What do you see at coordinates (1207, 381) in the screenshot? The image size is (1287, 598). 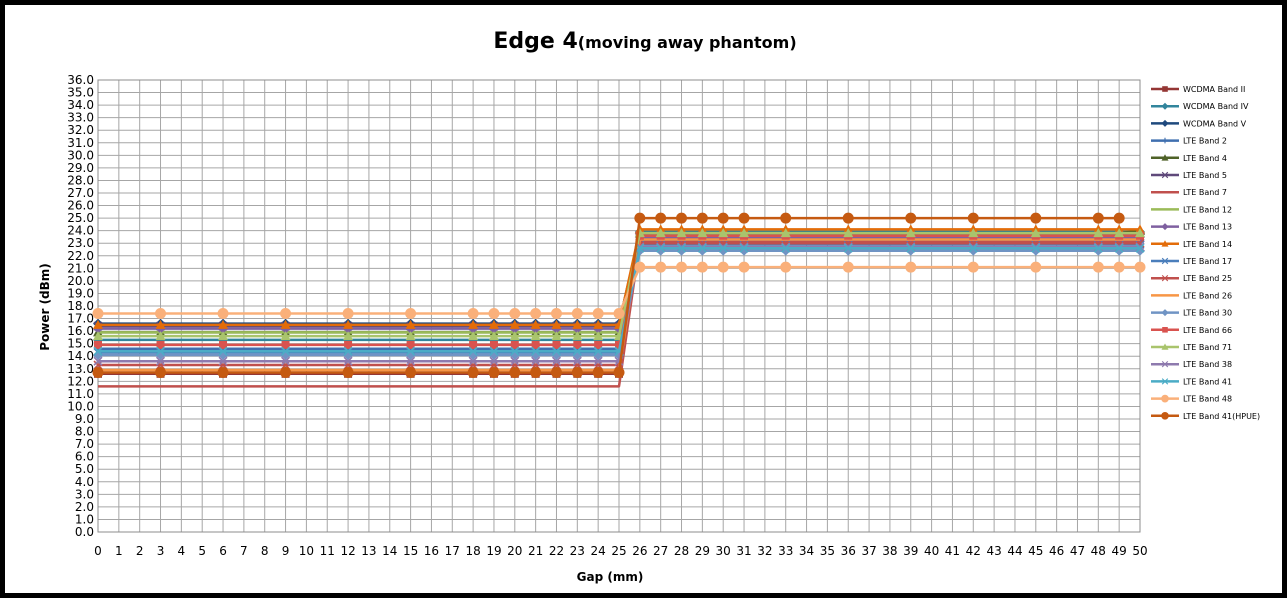 I see `legend-label: LTE Band 41` at bounding box center [1207, 381].